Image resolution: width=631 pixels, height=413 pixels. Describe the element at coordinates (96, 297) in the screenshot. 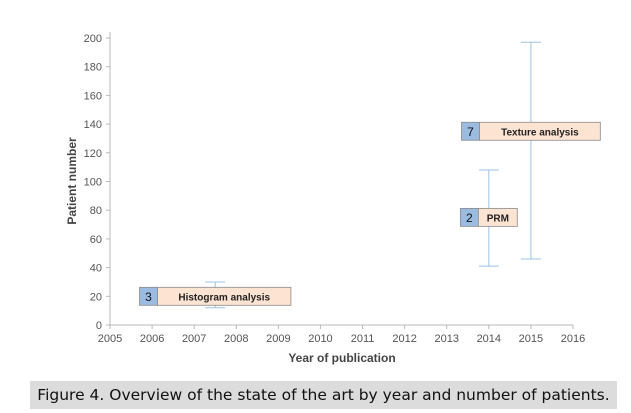

I see `y-tick-label: 20` at that location.